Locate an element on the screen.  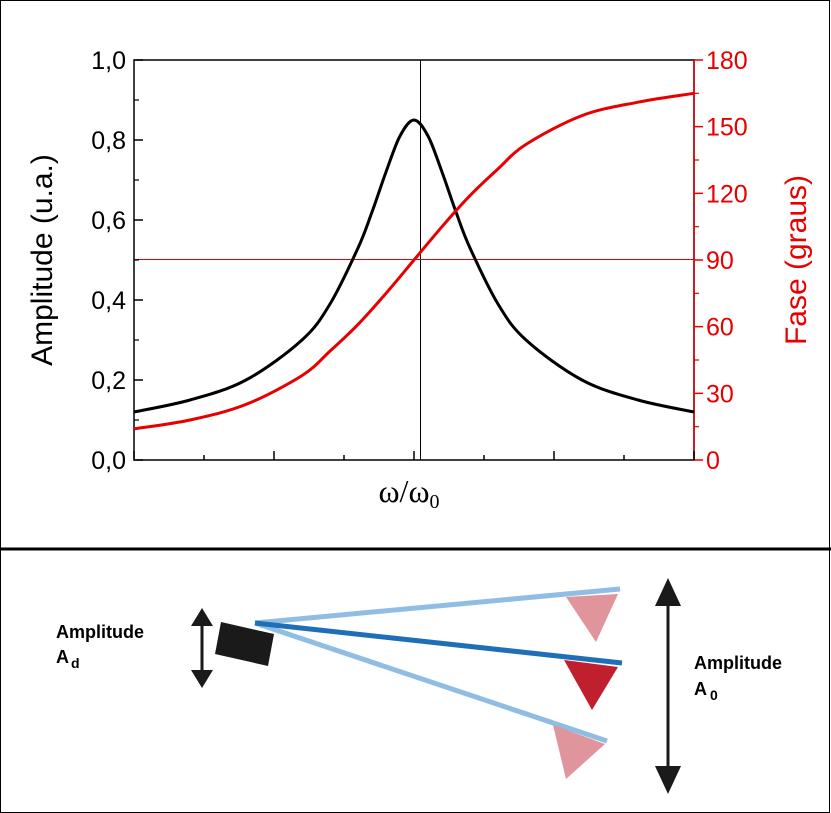
y-right-tick-label: 30 is located at coordinates (720, 394).